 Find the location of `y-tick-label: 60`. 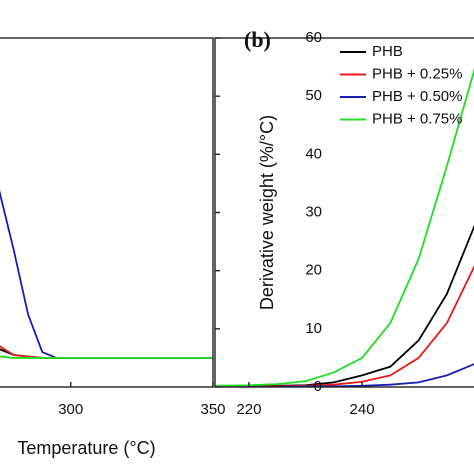

y-tick-label: 60 is located at coordinates (313, 37).